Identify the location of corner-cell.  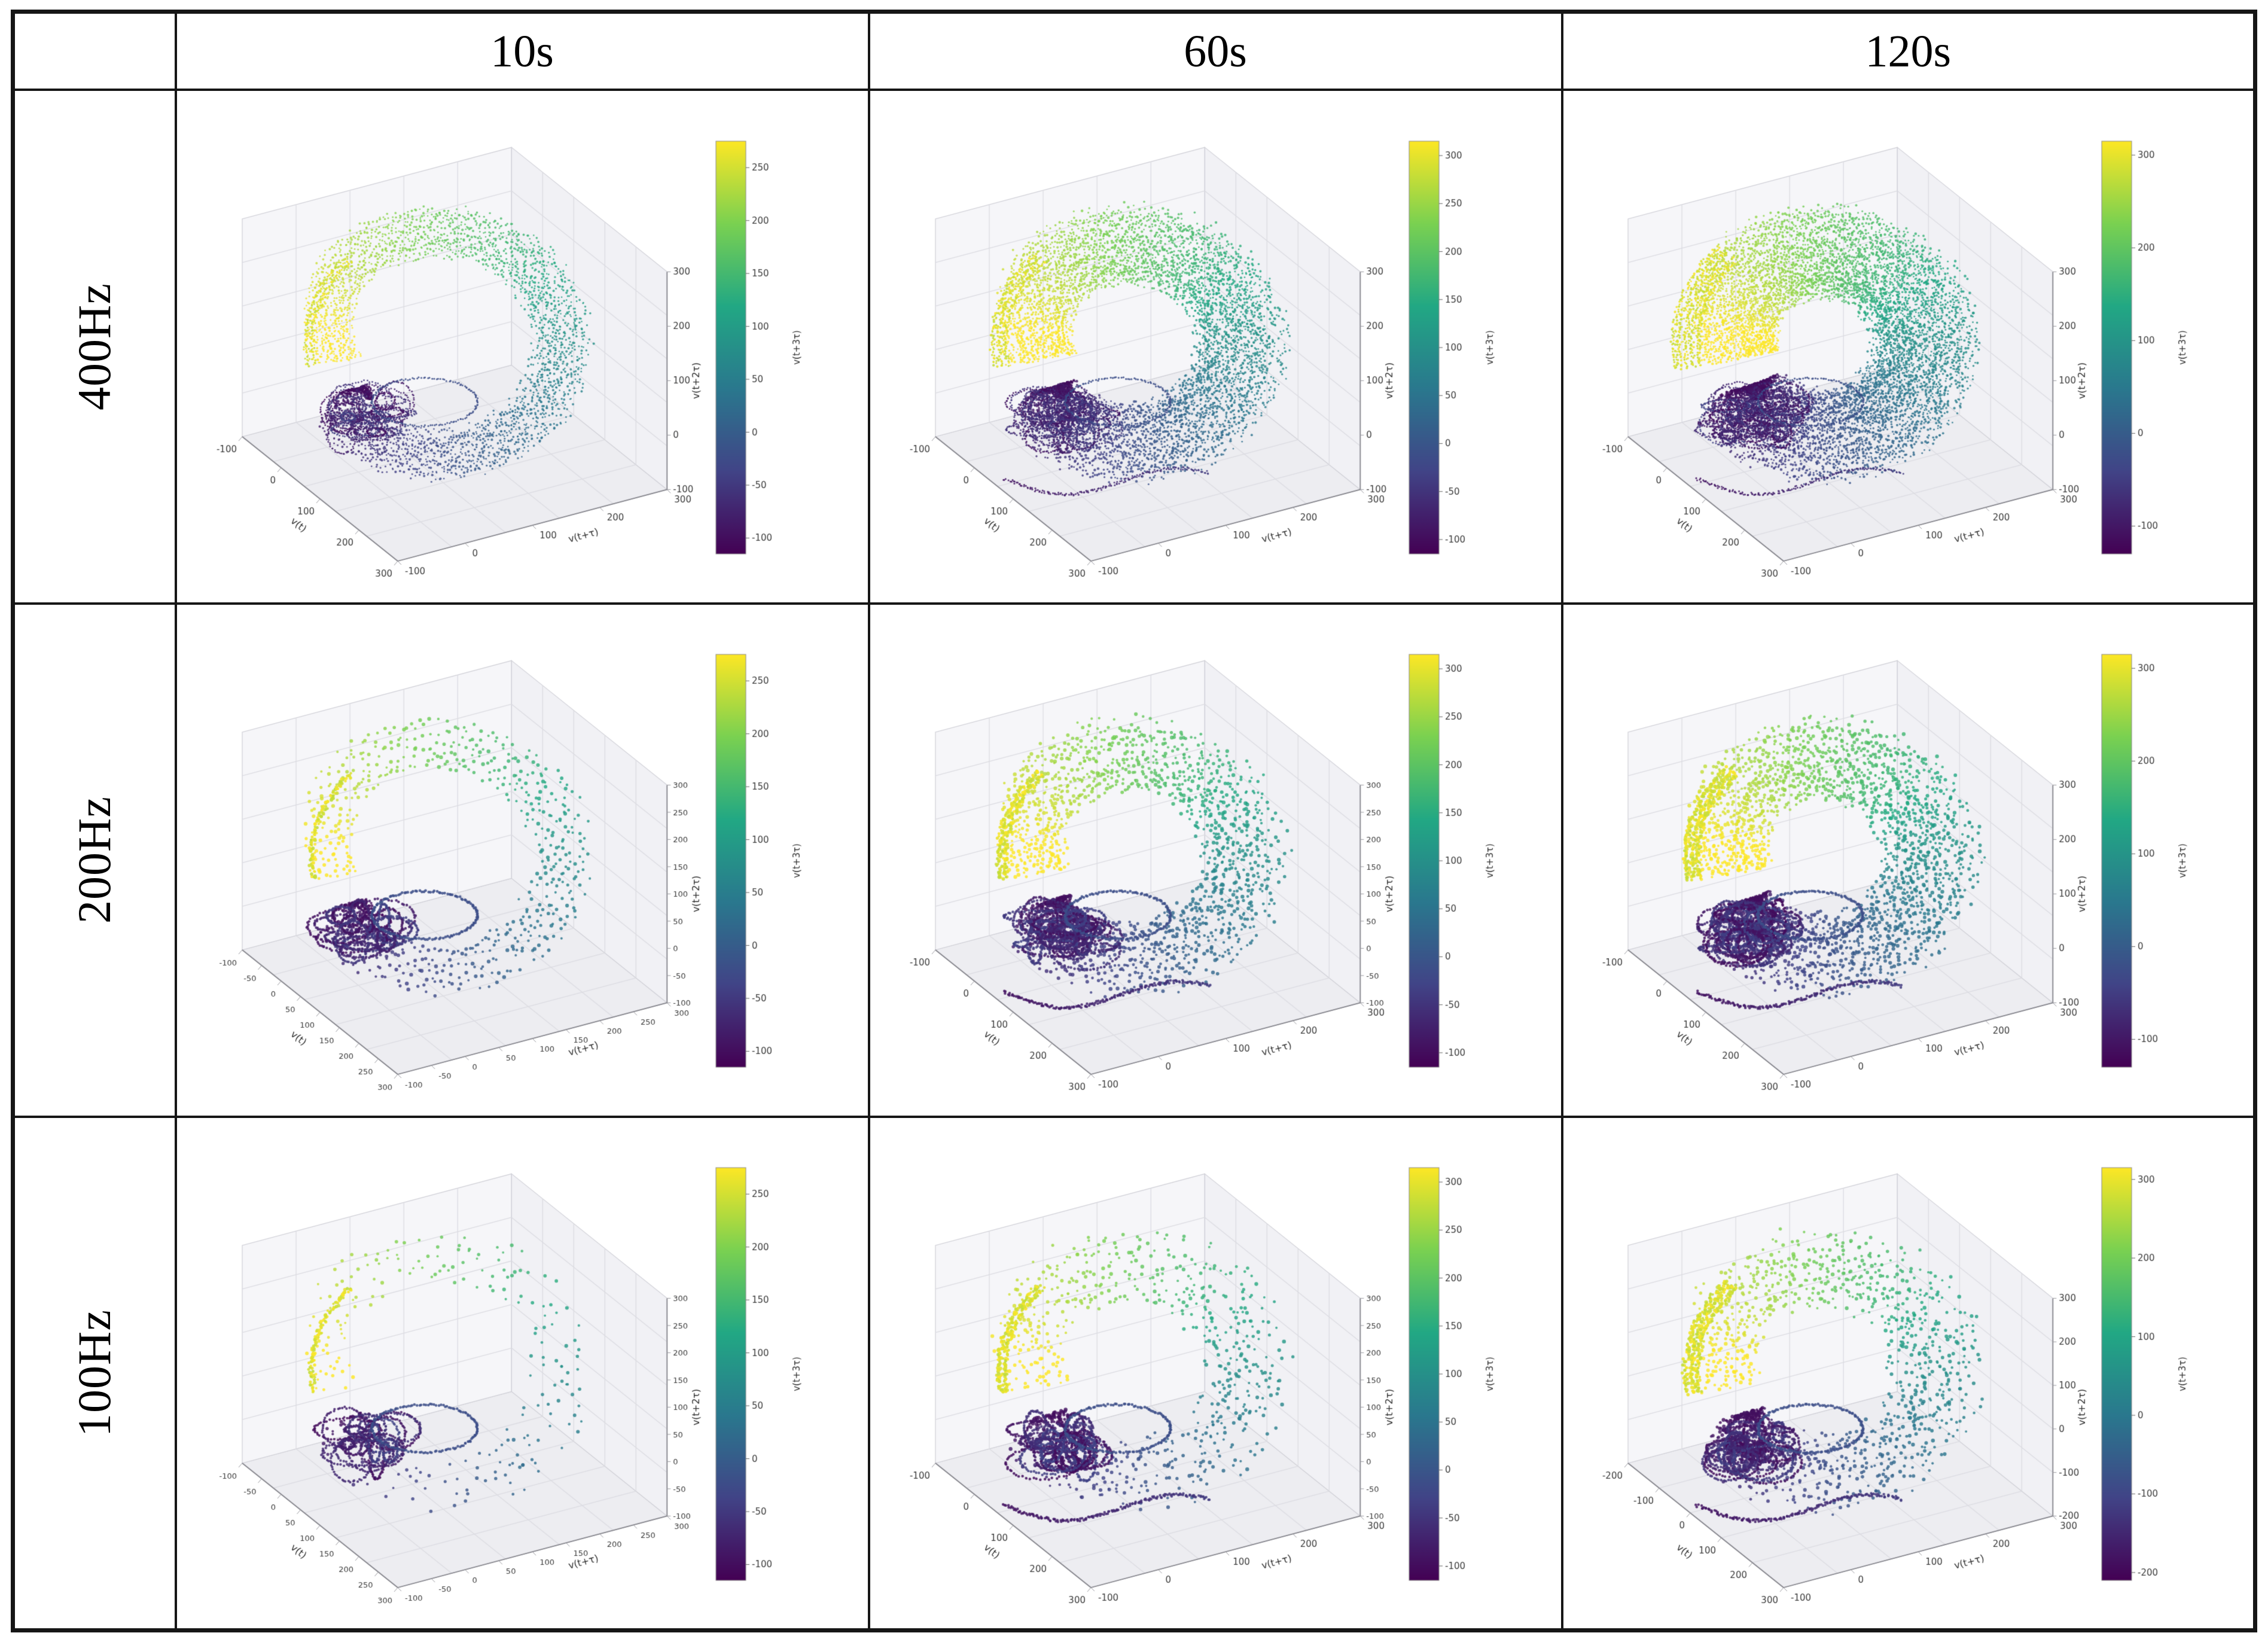
(94, 51).